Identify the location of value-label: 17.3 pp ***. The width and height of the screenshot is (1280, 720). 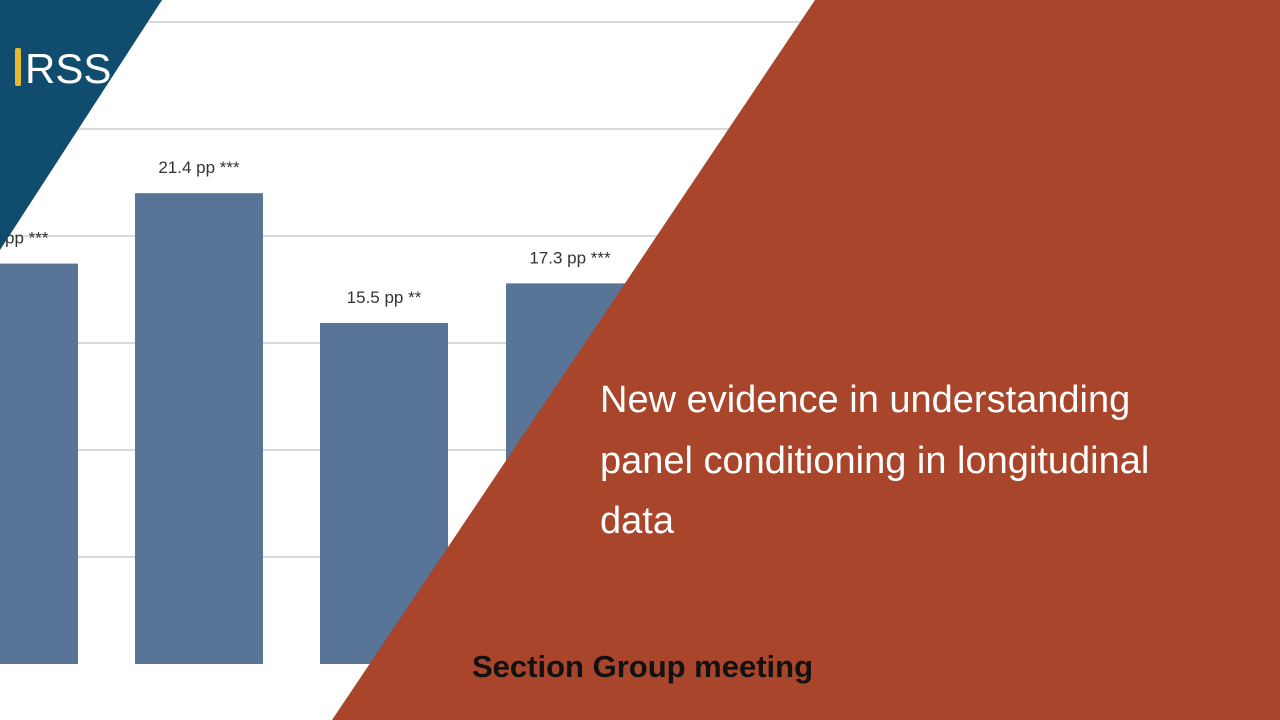
(570, 257).